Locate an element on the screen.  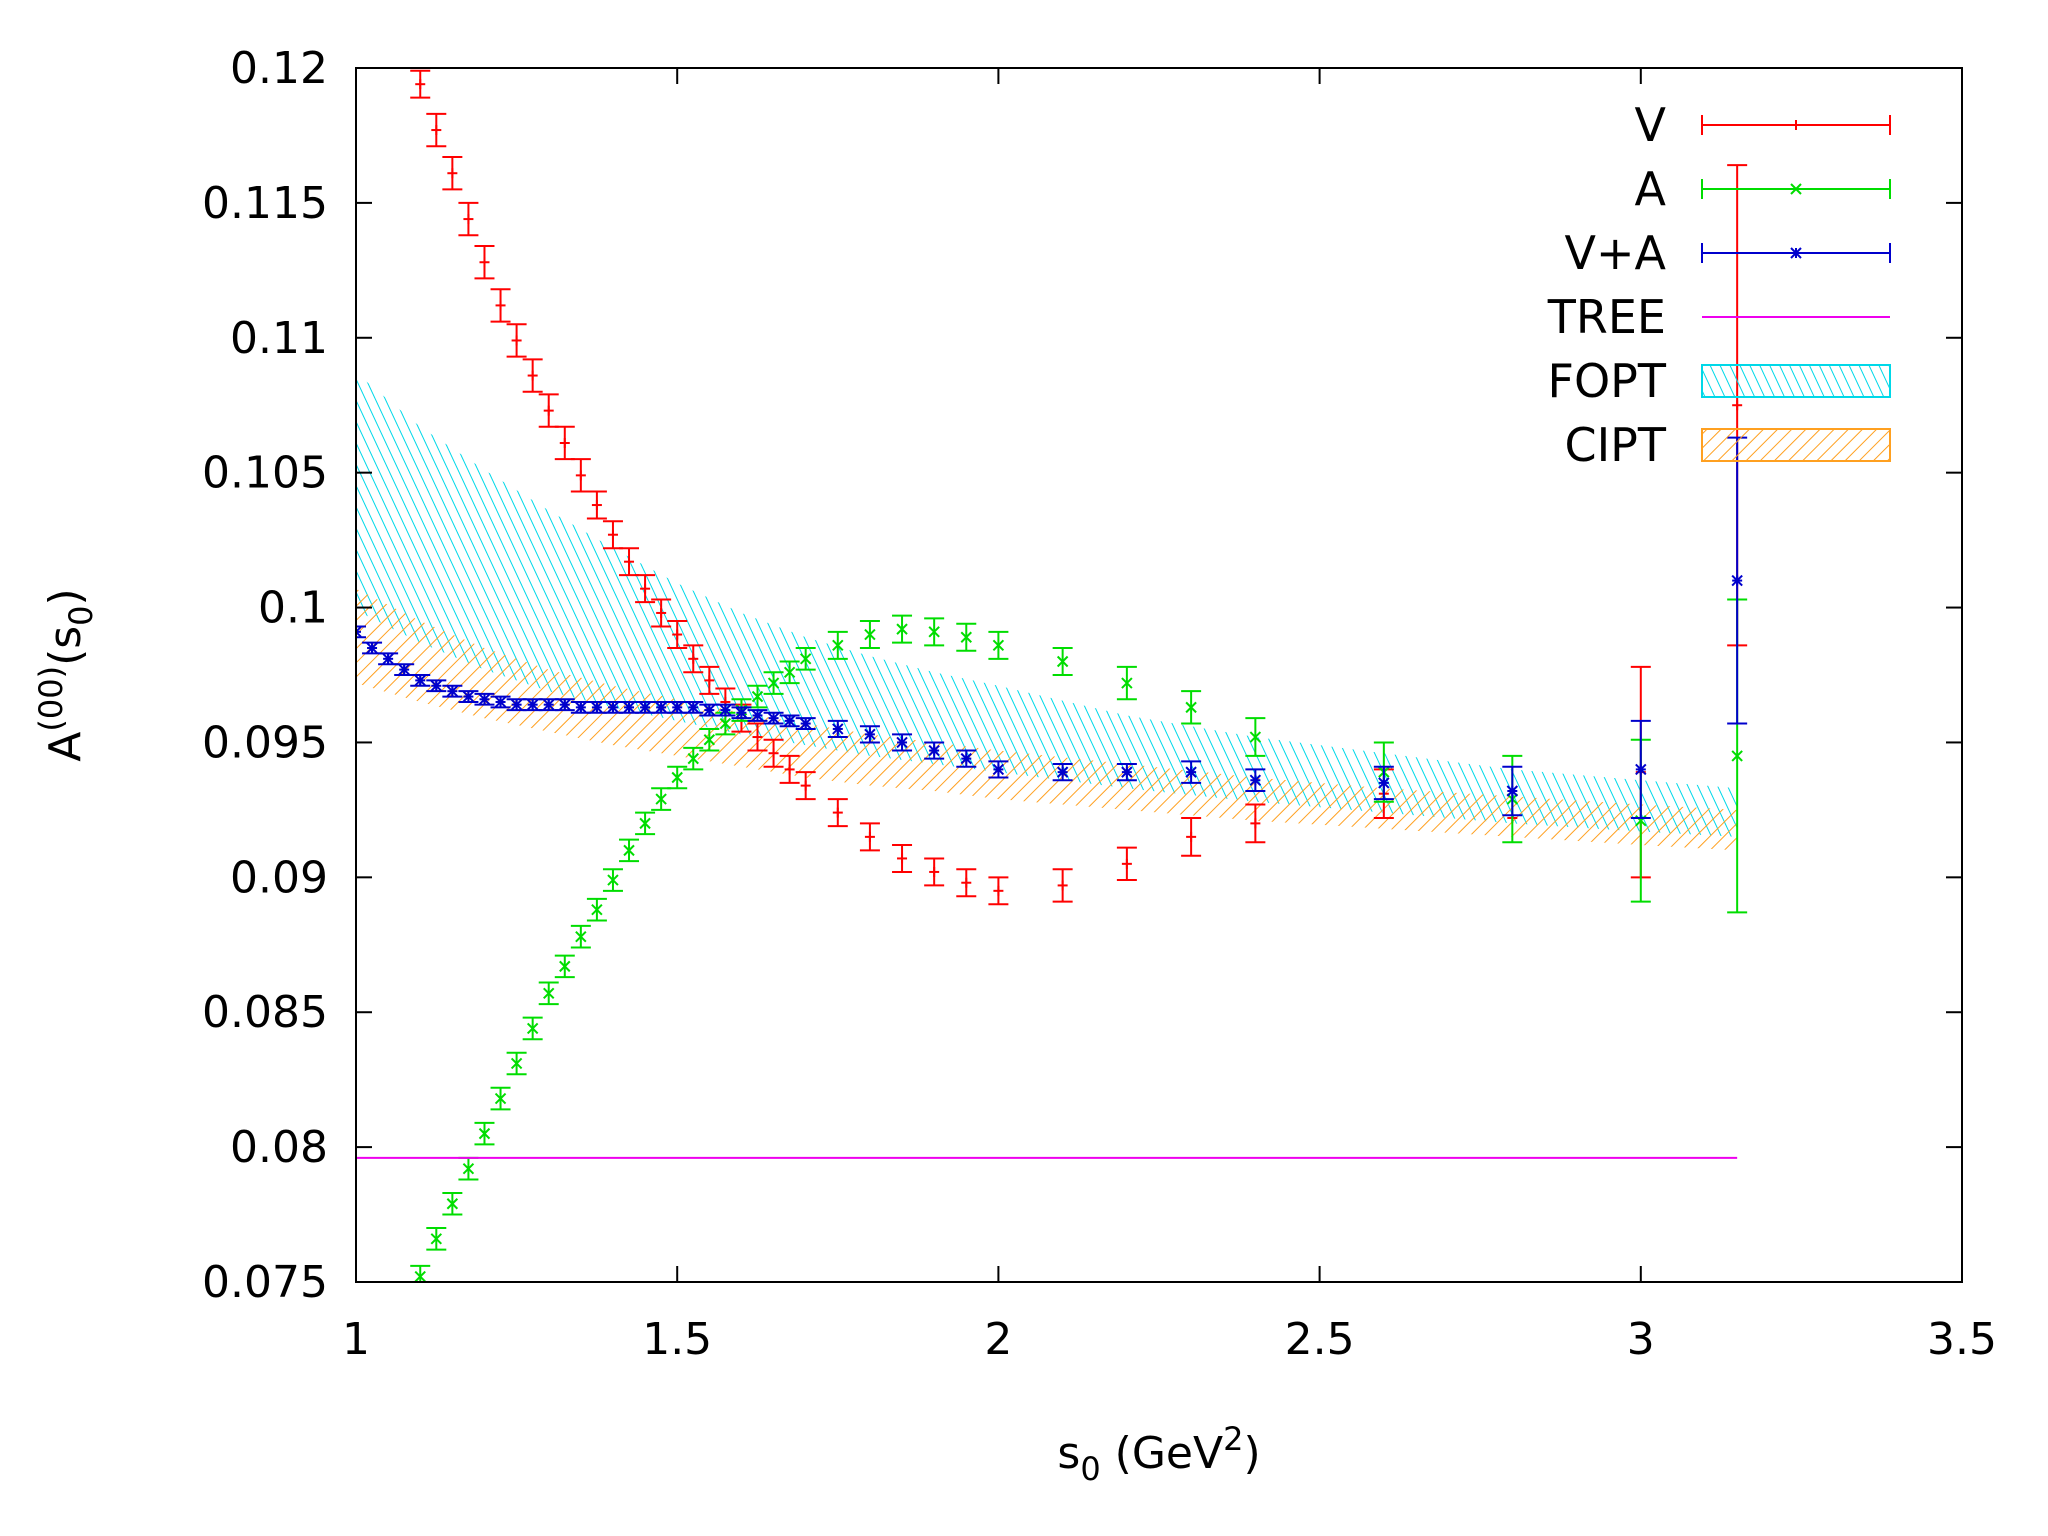
x-tick-label: 3 is located at coordinates (1641, 1339).